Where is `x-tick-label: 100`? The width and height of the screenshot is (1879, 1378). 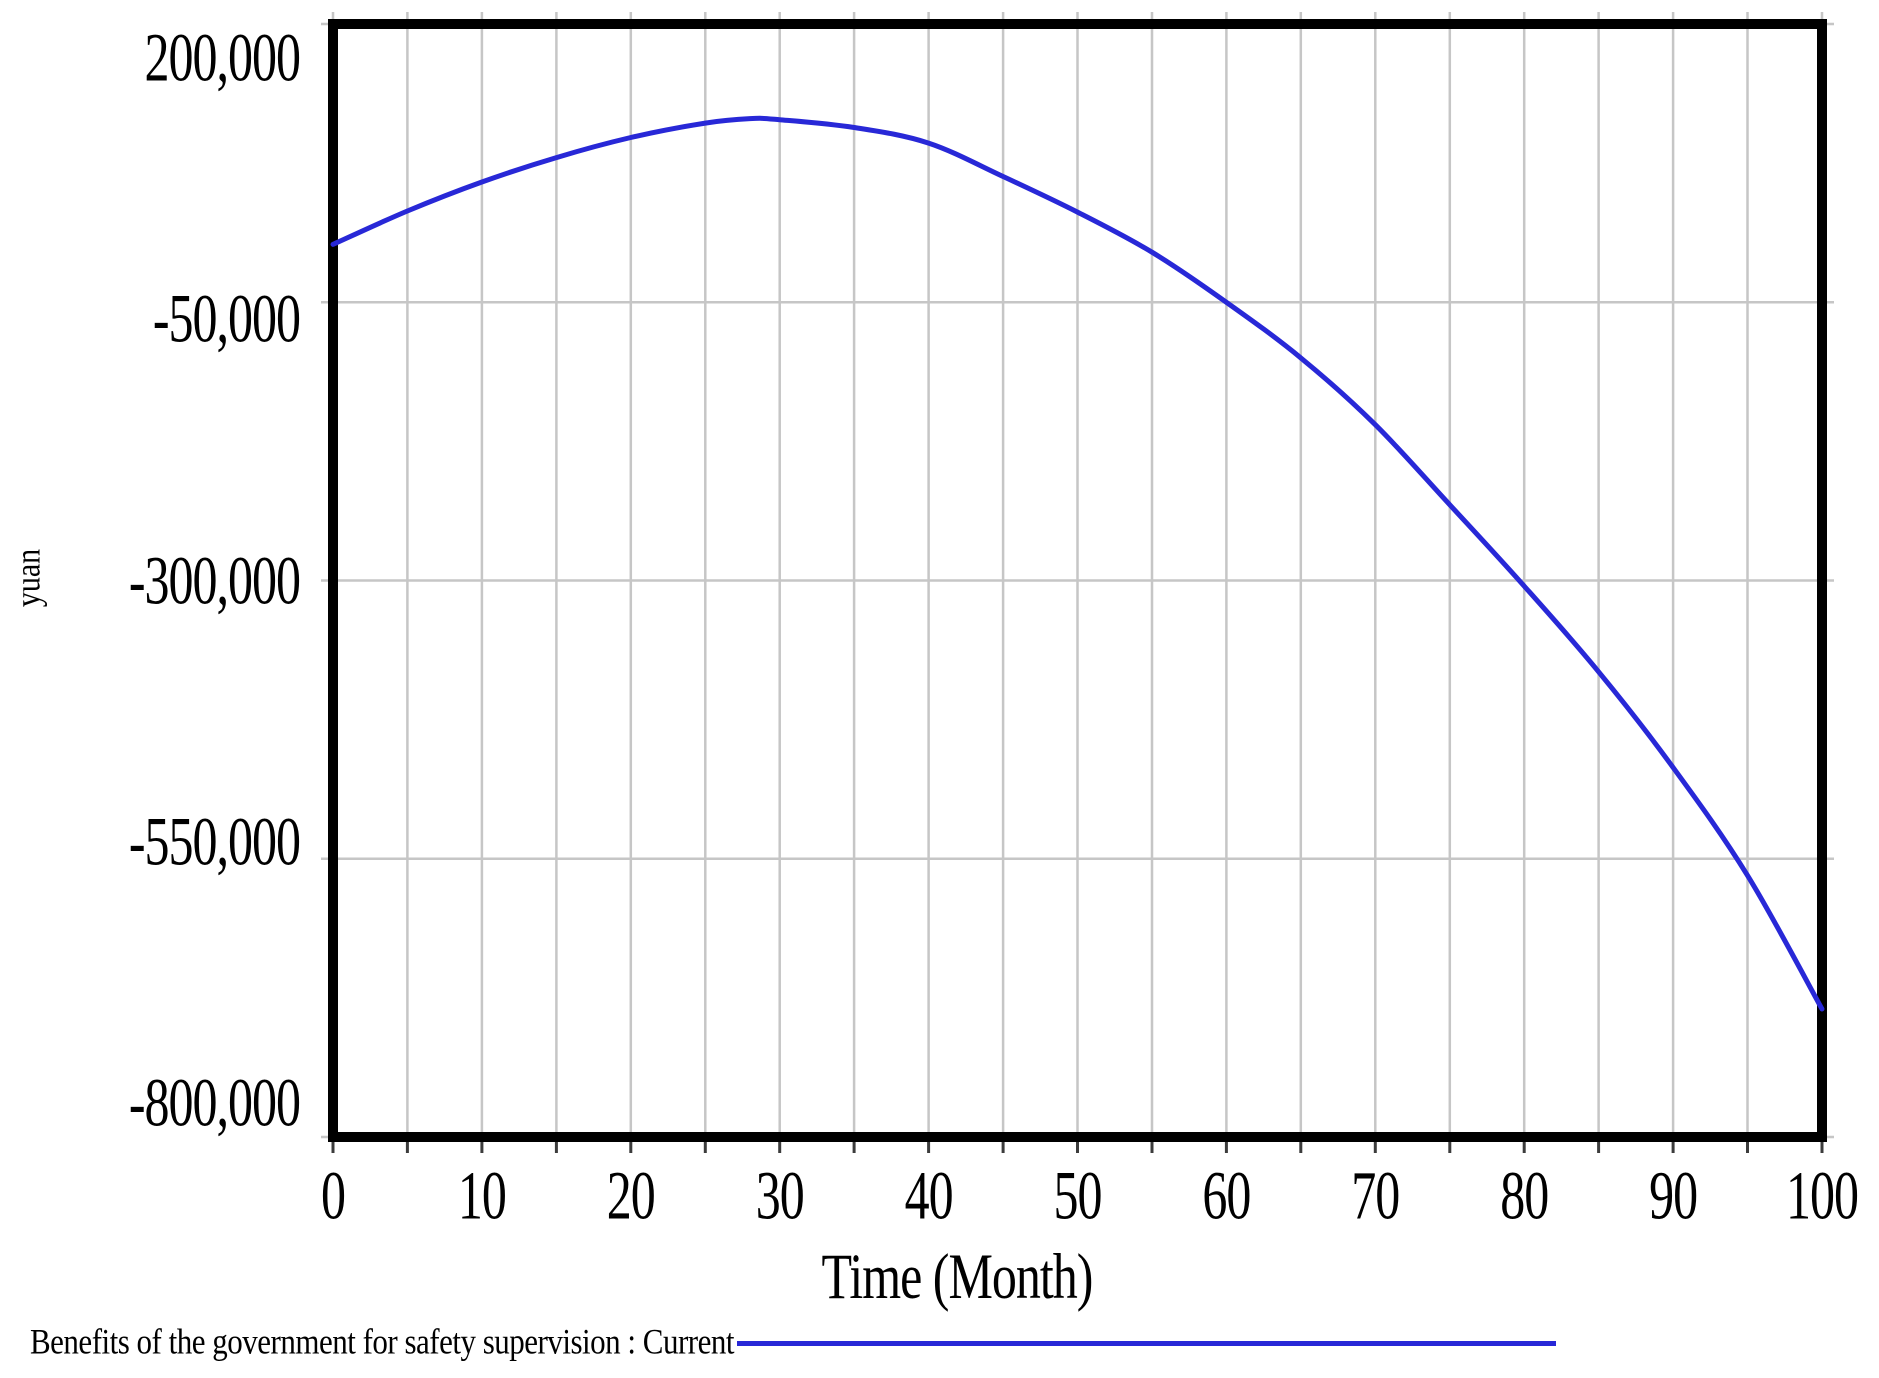 x-tick-label: 100 is located at coordinates (1822, 1195).